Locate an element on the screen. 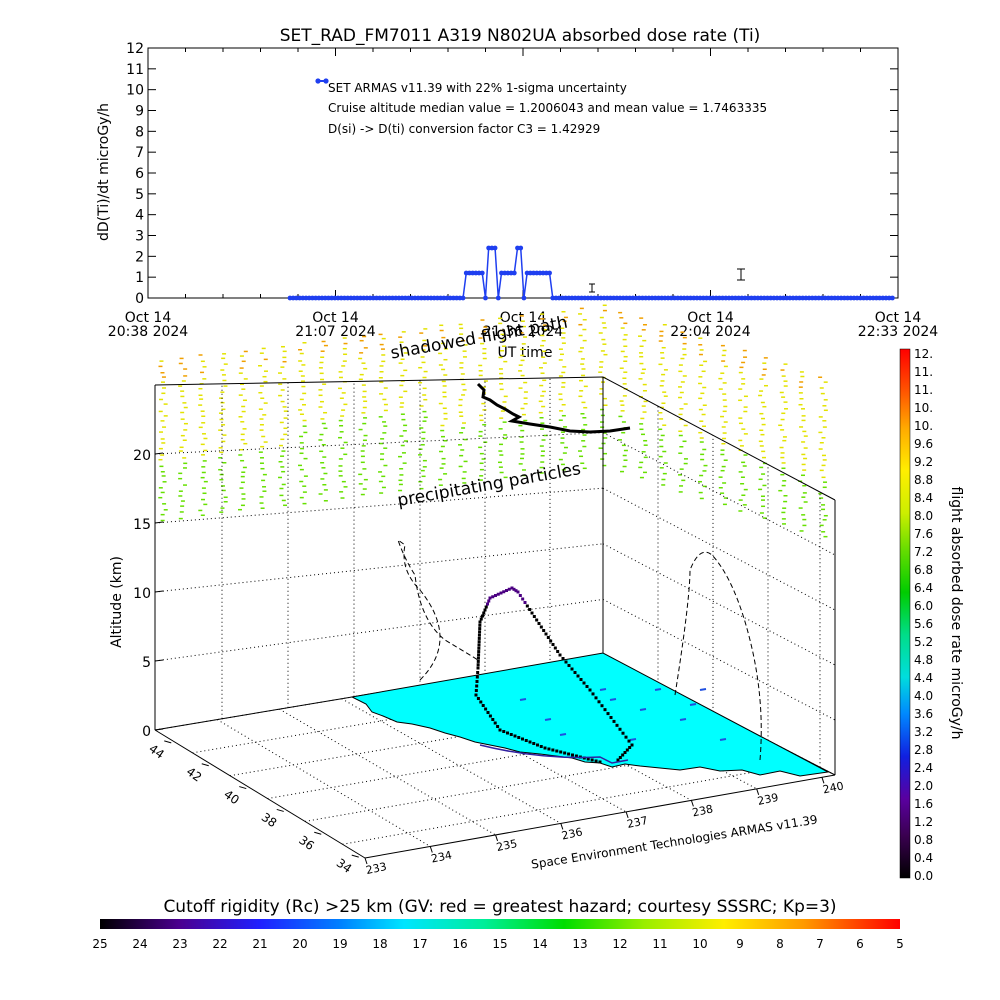  dose-colorbar-tick-label: 2.8 is located at coordinates (923, 750).